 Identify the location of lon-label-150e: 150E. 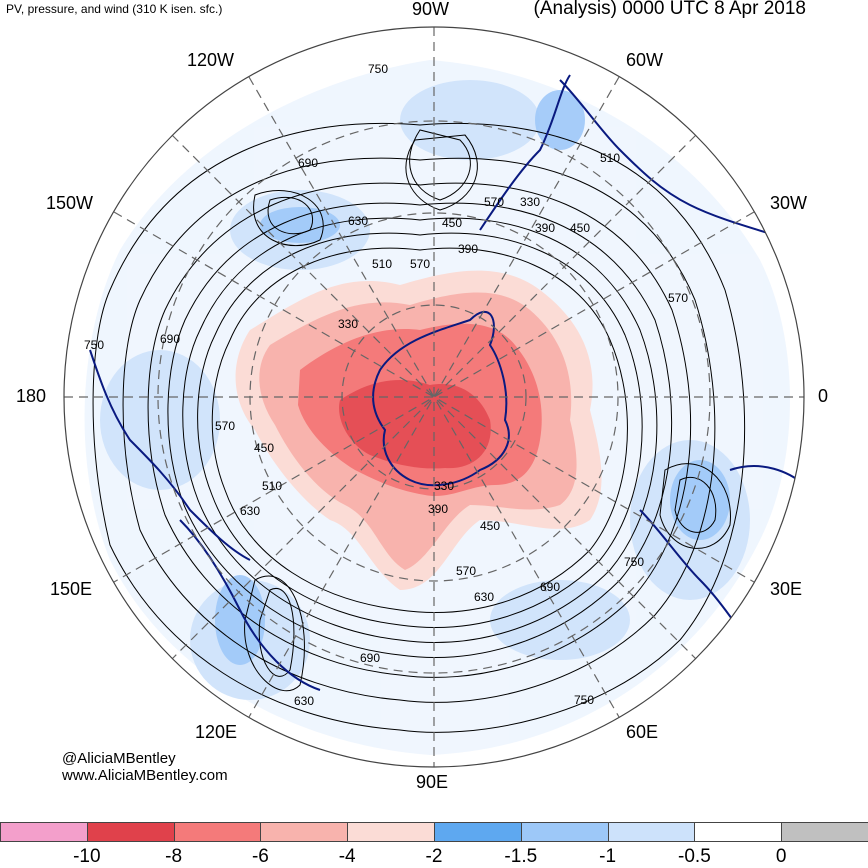
(71, 589).